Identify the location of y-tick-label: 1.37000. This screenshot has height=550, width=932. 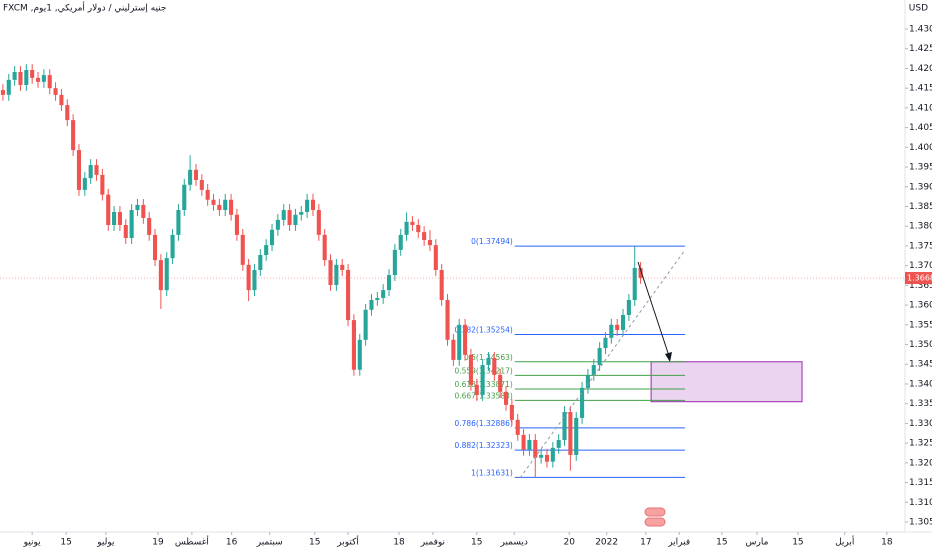
(920, 266).